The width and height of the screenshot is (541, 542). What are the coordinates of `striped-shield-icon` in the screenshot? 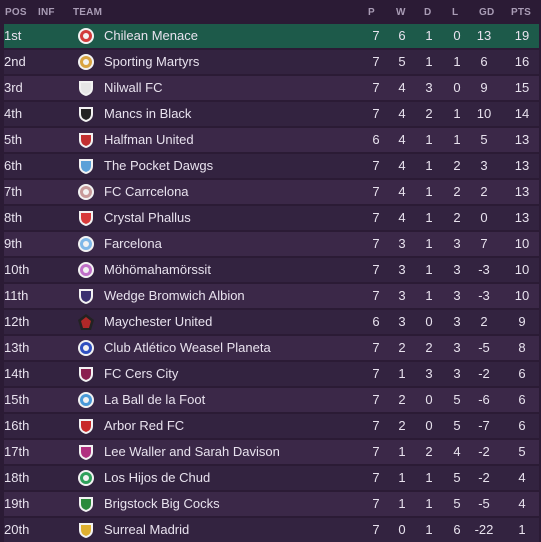 It's located at (86, 88).